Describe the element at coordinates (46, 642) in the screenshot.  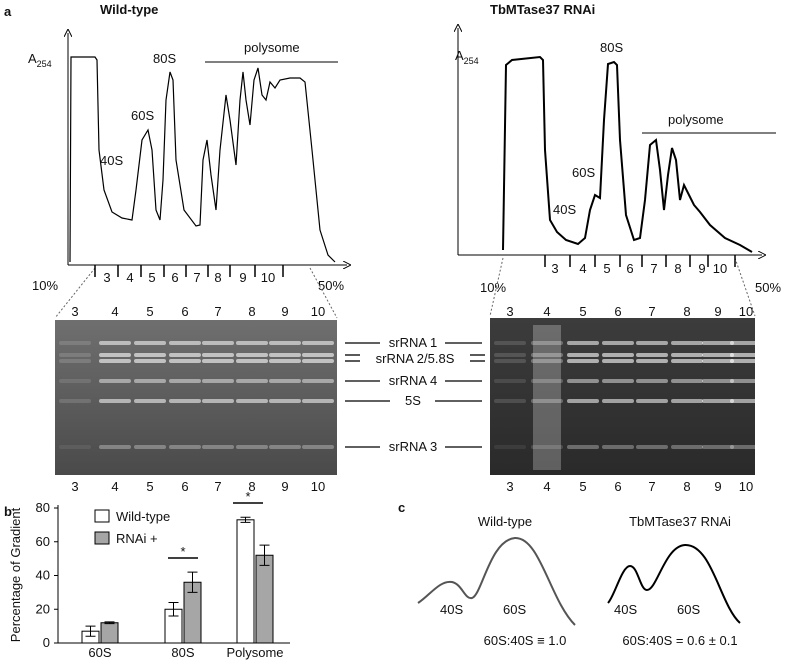
I see `y-tick-label: 0` at that location.